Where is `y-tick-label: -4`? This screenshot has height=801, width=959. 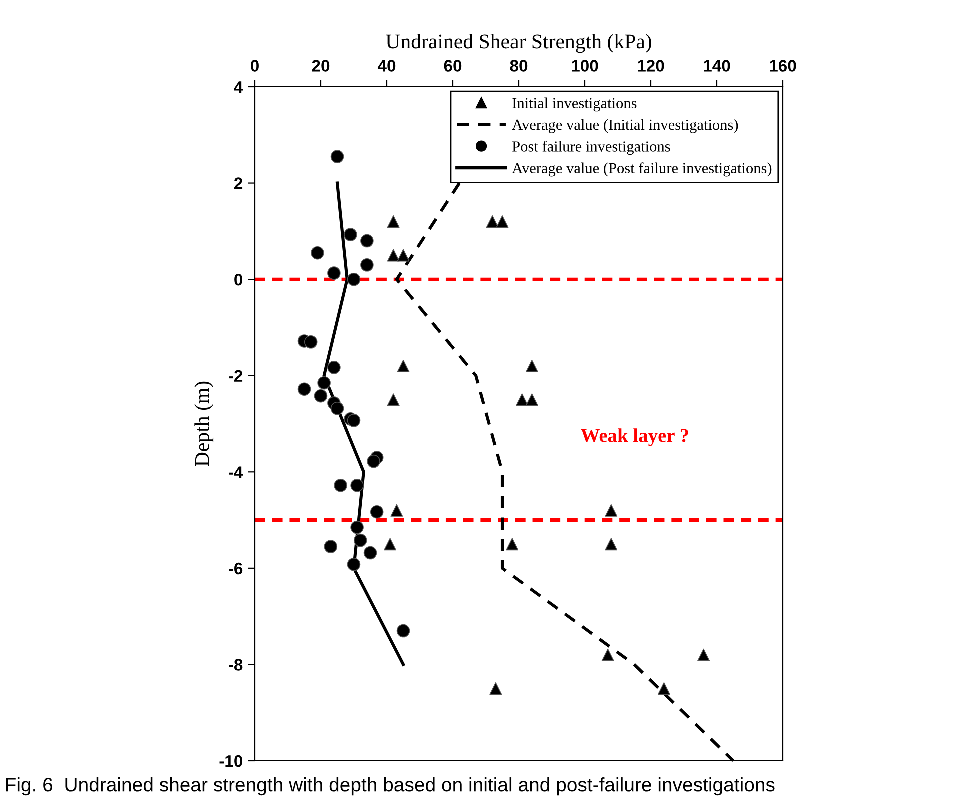 y-tick-label: -4 is located at coordinates (236, 472).